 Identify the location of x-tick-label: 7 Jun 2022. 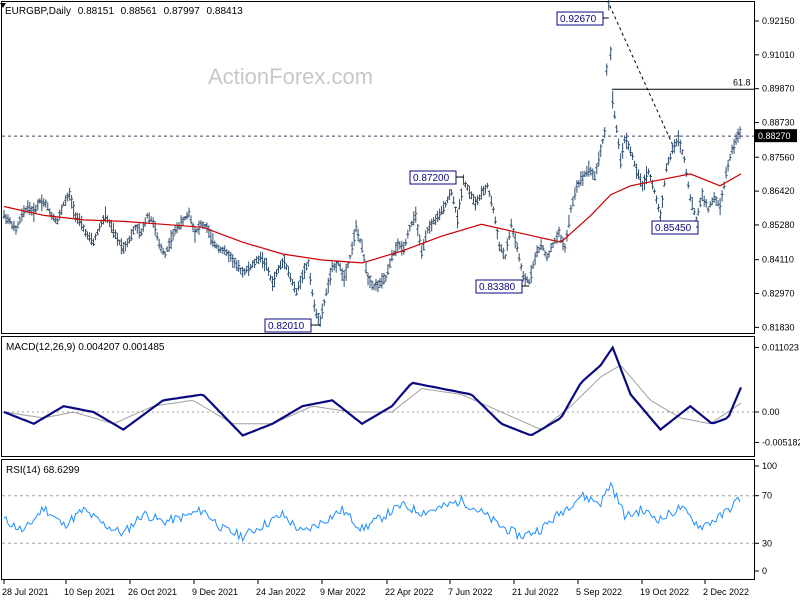
(470, 592).